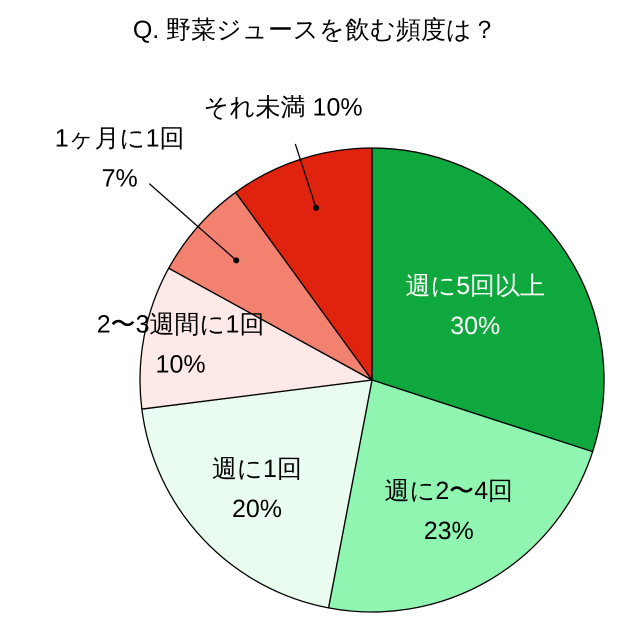  I want to click on slice-label: 週に5回以上, so click(475, 286).